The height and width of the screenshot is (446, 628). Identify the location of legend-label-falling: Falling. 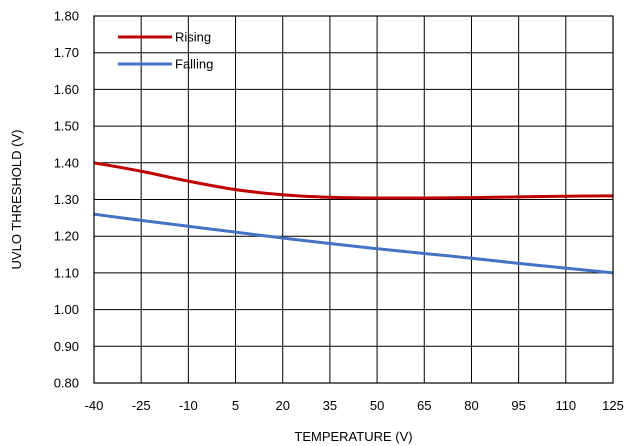
(194, 64).